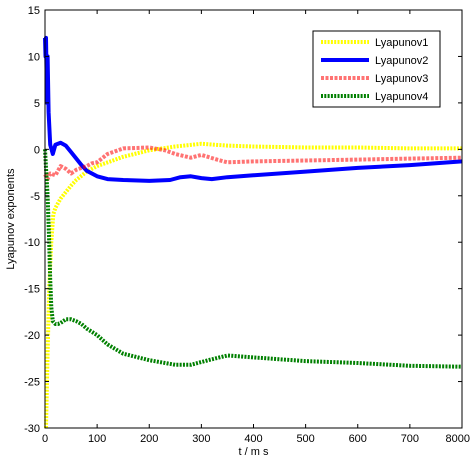  What do you see at coordinates (201, 439) in the screenshot?
I see `x-tick-label: 300` at bounding box center [201, 439].